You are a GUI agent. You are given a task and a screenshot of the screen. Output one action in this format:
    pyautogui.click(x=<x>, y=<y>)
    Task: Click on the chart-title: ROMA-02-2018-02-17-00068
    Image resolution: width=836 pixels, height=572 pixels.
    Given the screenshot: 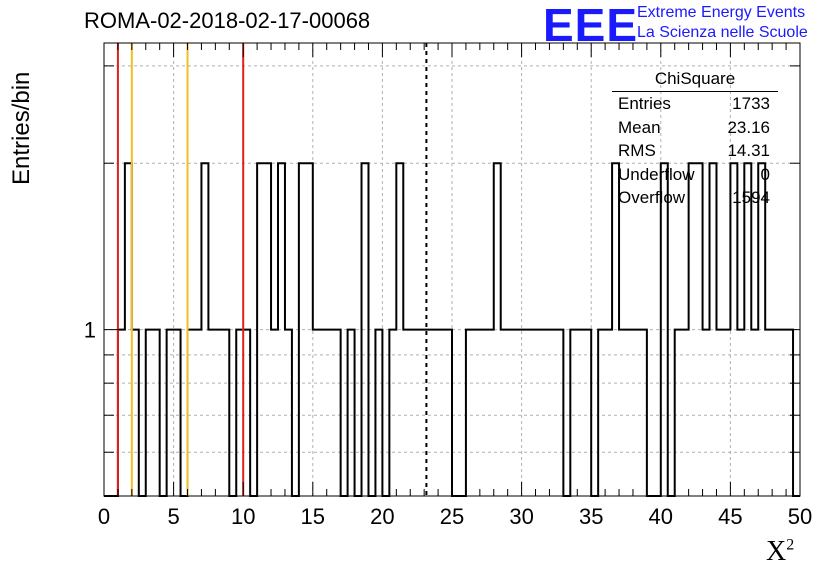 What is the action you would take?
    pyautogui.click(x=227, y=20)
    